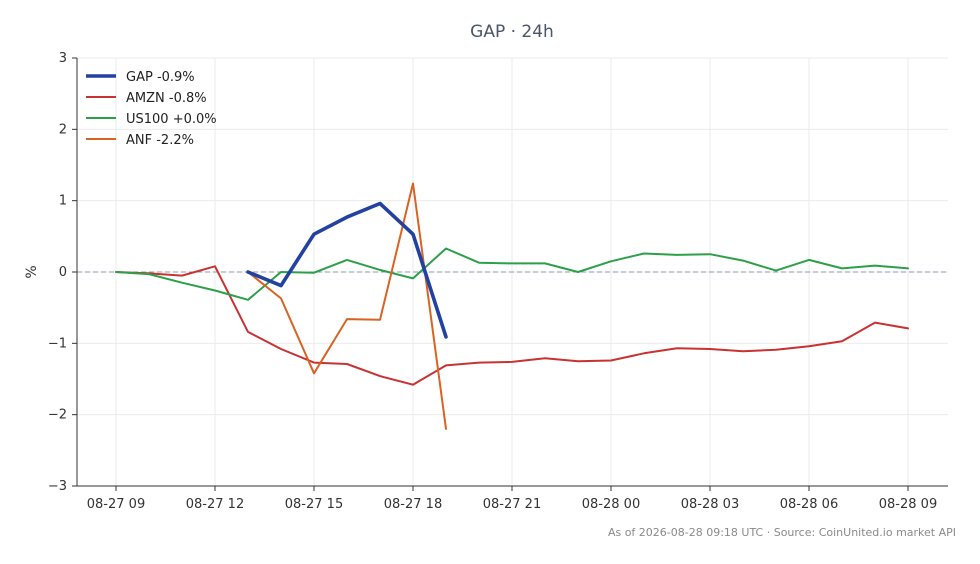 Image resolution: width=980 pixels, height=564 pixels. I want to click on y-tick-label: −2, so click(57, 415).